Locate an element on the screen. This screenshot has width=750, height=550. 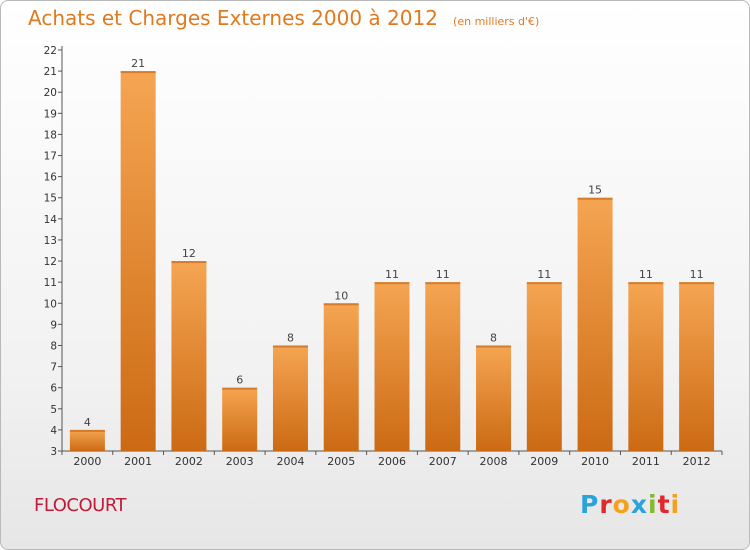
chart-title: Achats et Charges Externes 2000 à 2012 is located at coordinates (233, 18).